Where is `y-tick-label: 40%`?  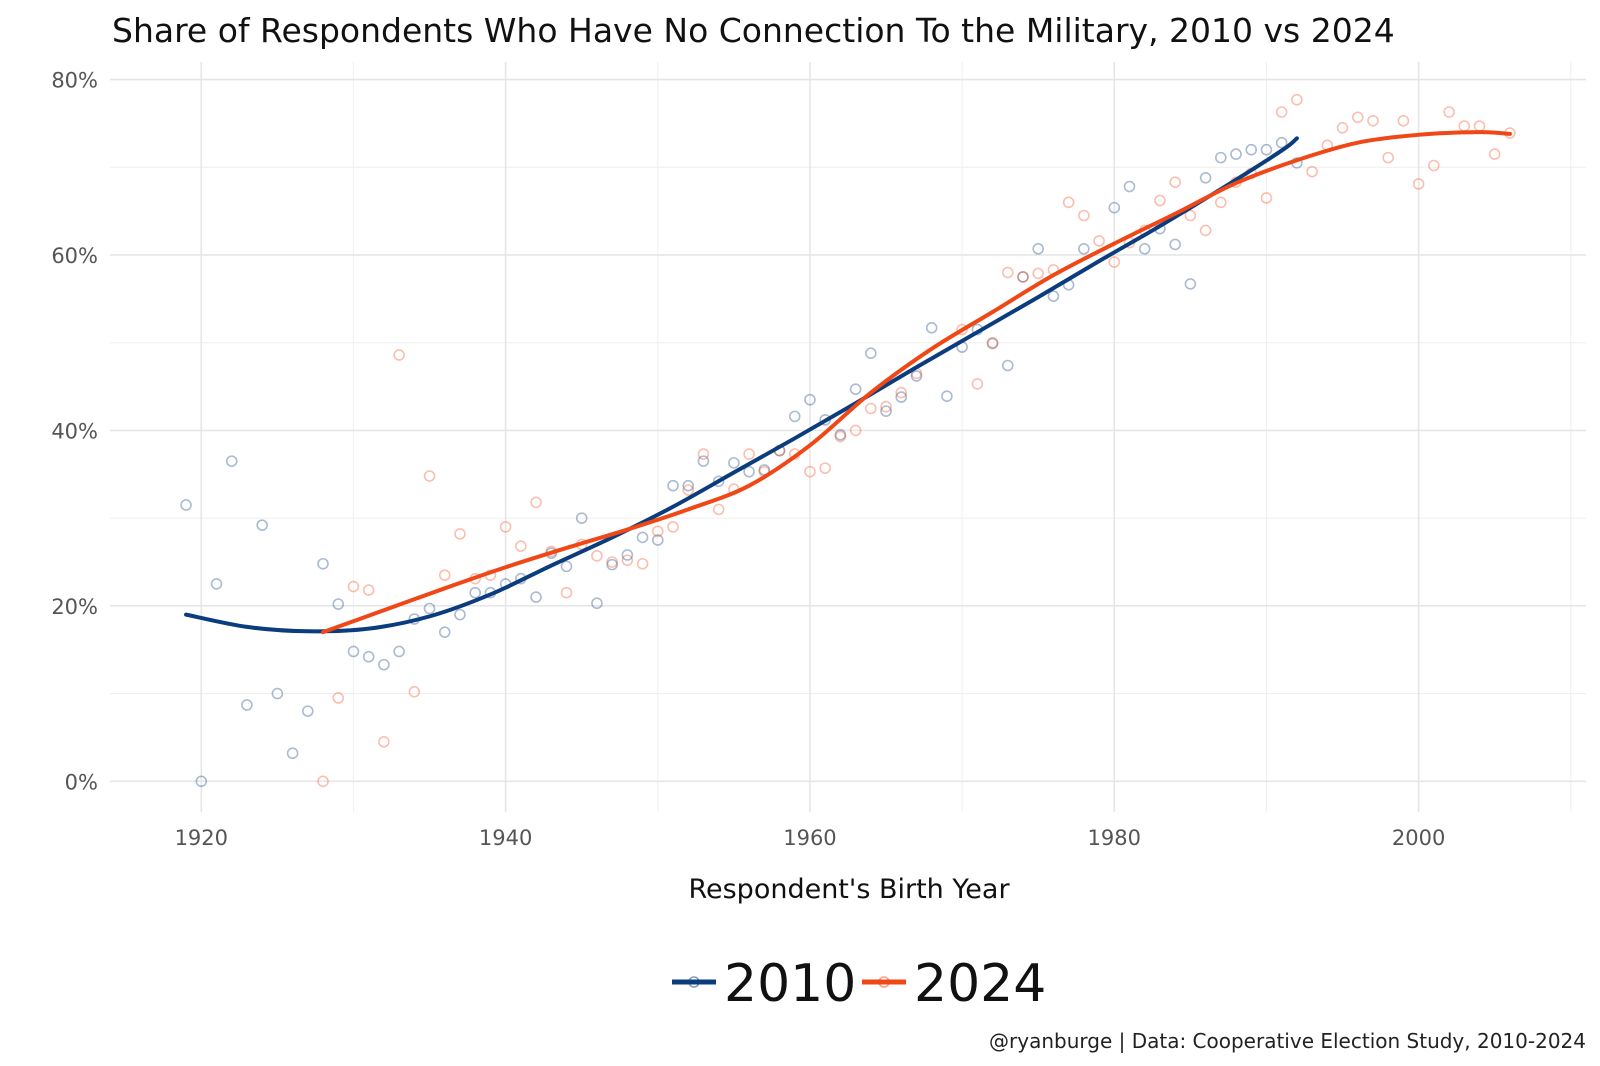
y-tick-label: 40% is located at coordinates (74, 431).